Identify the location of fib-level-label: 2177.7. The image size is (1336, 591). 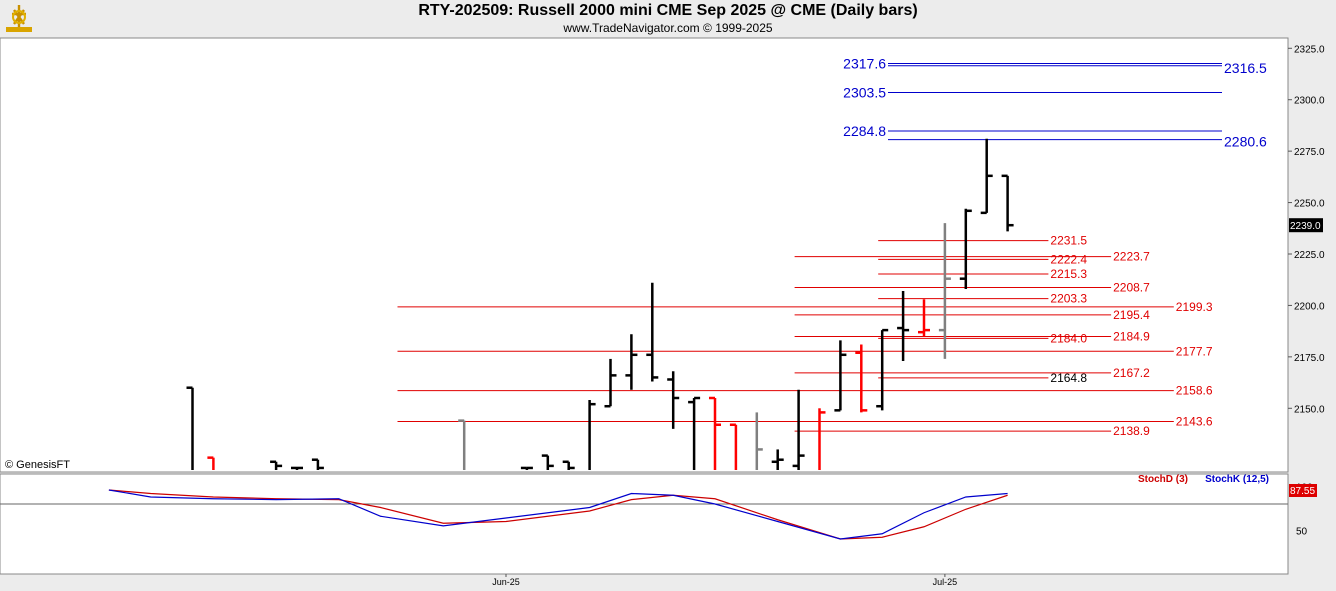
(1194, 351).